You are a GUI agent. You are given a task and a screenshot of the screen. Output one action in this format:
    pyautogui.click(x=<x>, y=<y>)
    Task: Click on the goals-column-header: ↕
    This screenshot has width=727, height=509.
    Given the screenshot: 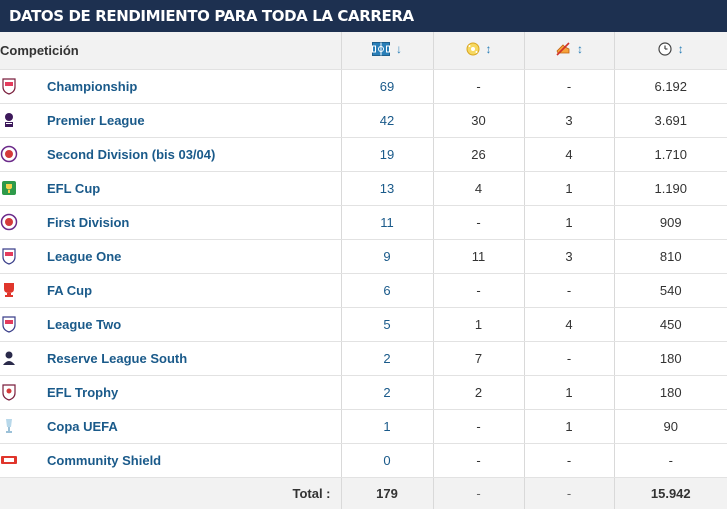 What is the action you would take?
    pyautogui.click(x=478, y=51)
    